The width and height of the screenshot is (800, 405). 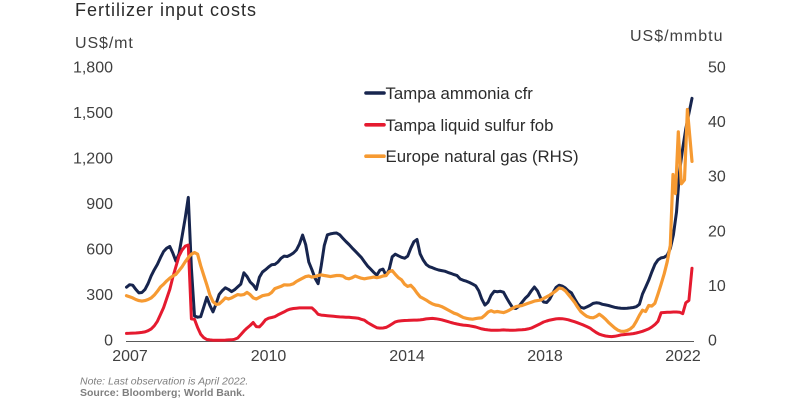 What do you see at coordinates (717, 177) in the screenshot?
I see `svg-text: 30` at bounding box center [717, 177].